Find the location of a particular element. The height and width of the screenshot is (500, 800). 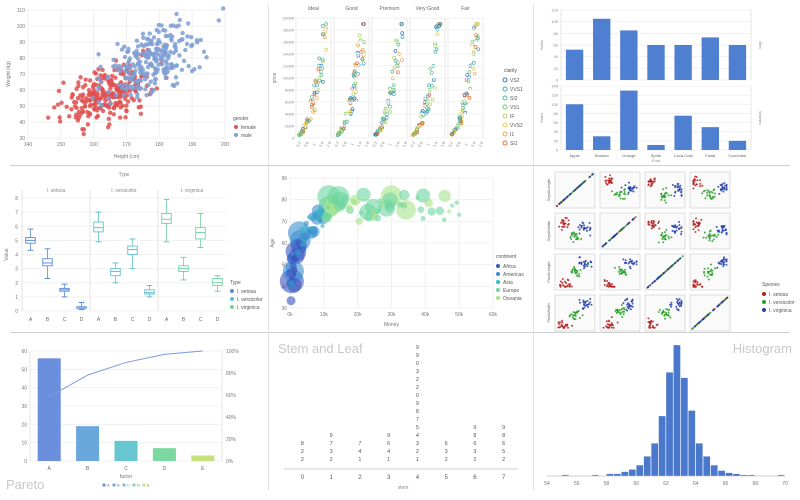

x-axis-label: Fruit is located at coordinates (656, 160).